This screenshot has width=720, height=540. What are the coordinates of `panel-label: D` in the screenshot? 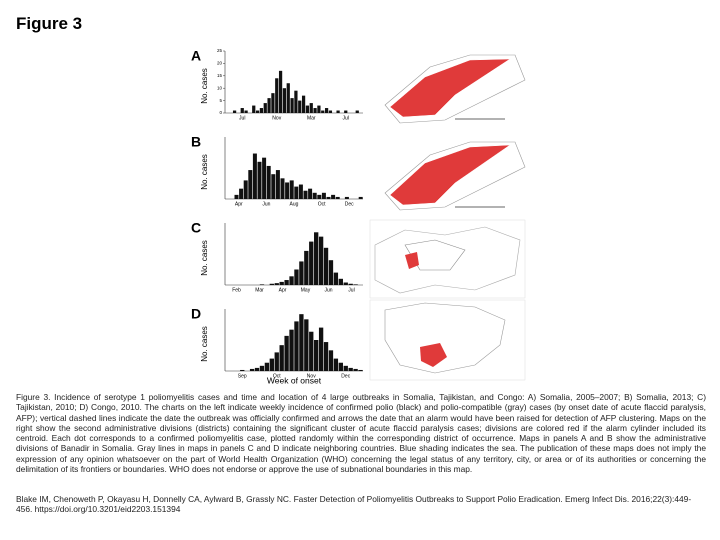 It's located at (196, 314).